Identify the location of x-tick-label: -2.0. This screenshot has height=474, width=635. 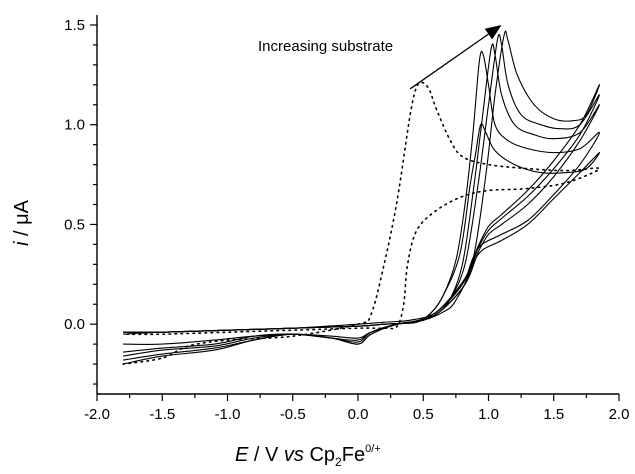
(97, 414).